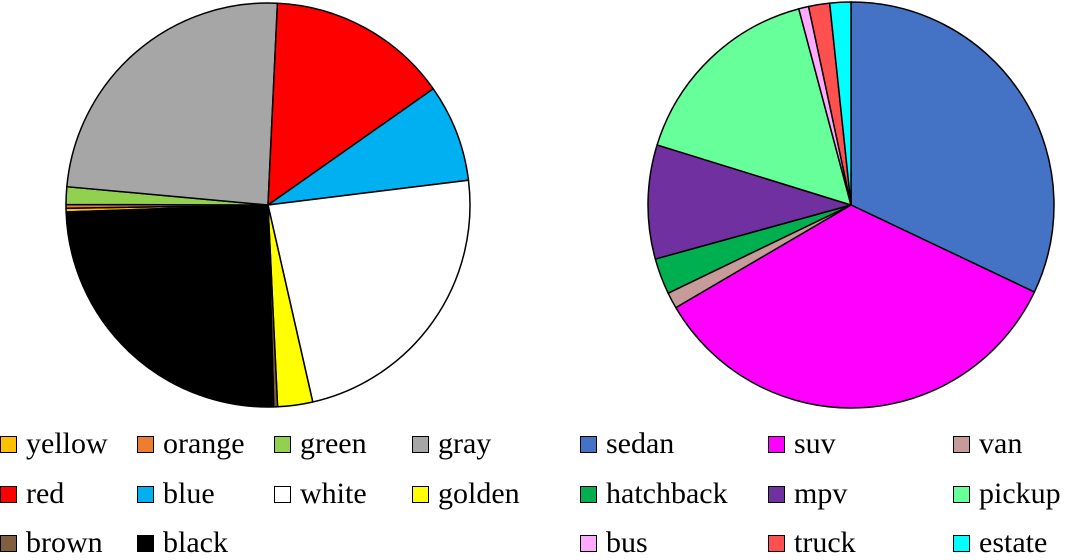 This screenshot has height=560, width=1080. What do you see at coordinates (961, 543) in the screenshot?
I see `legend-swatch-estate` at bounding box center [961, 543].